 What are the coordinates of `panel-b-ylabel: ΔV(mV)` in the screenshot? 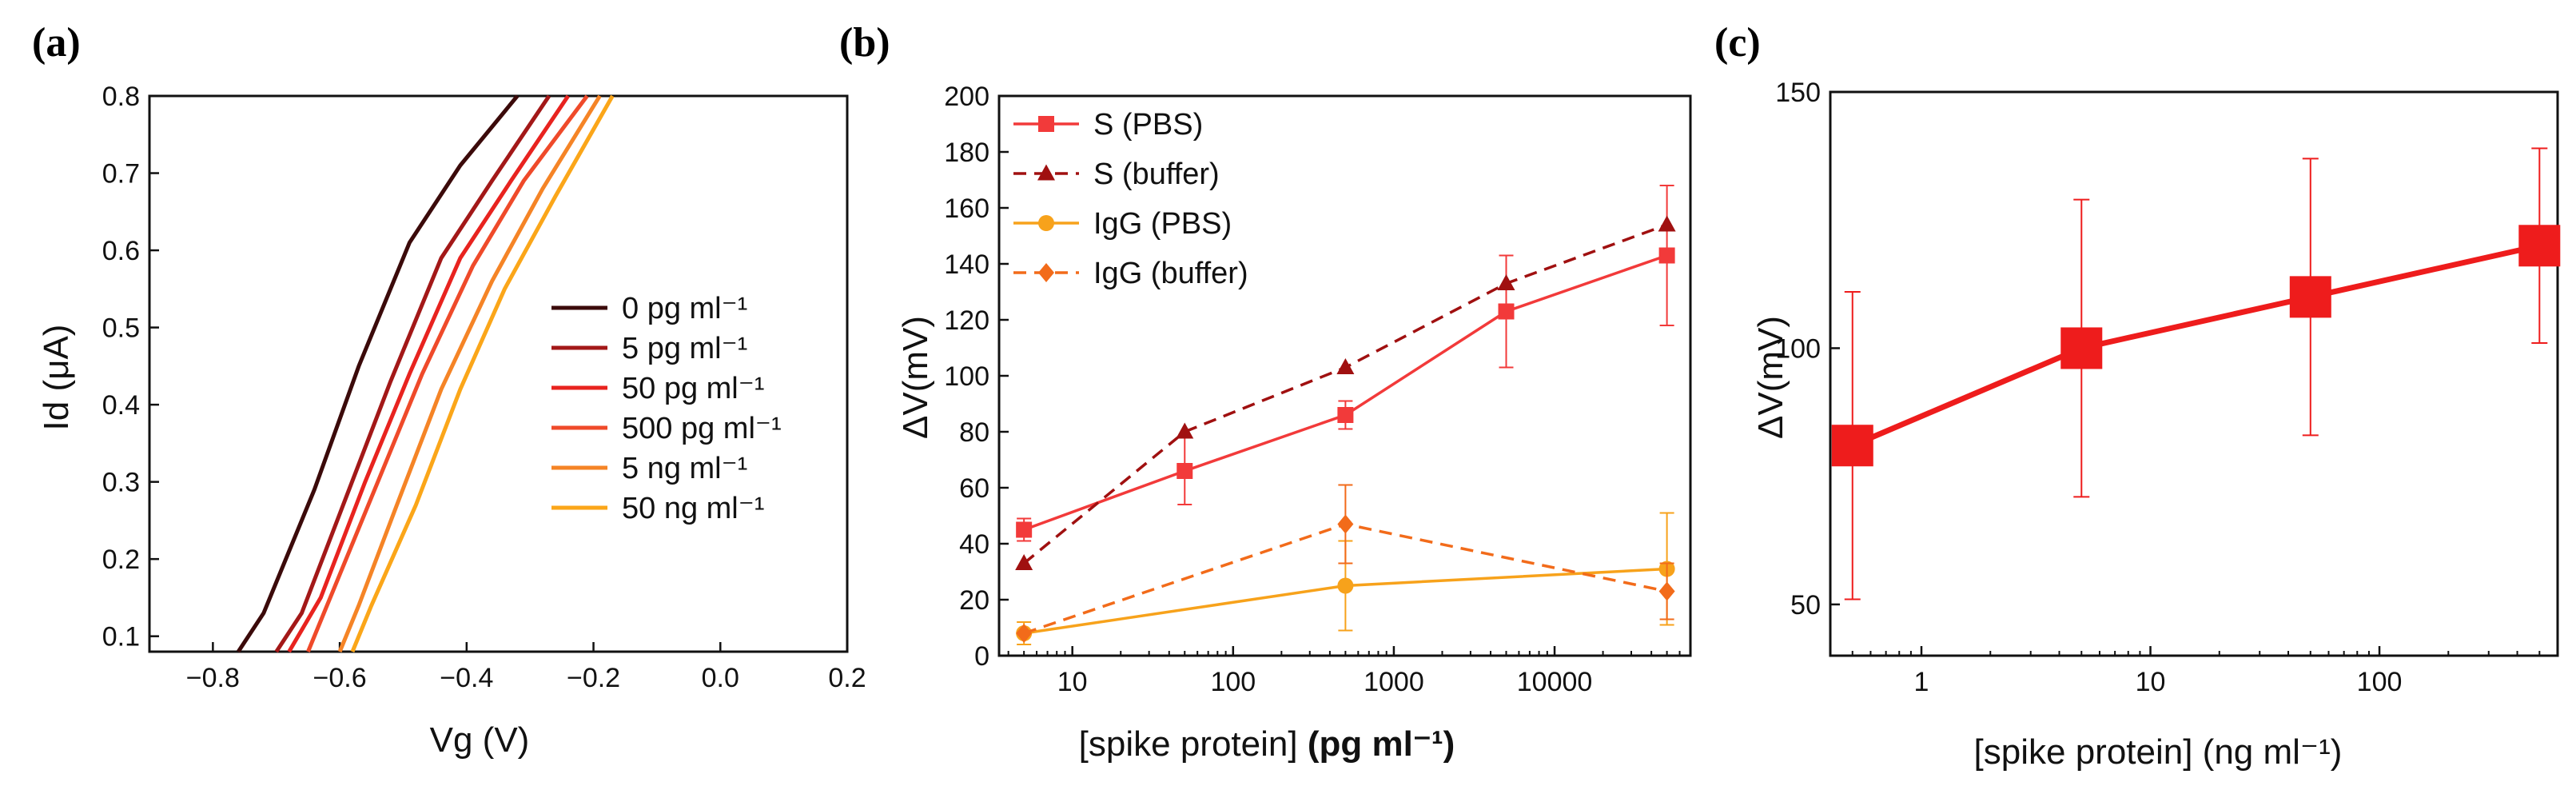 It's located at (915, 377).